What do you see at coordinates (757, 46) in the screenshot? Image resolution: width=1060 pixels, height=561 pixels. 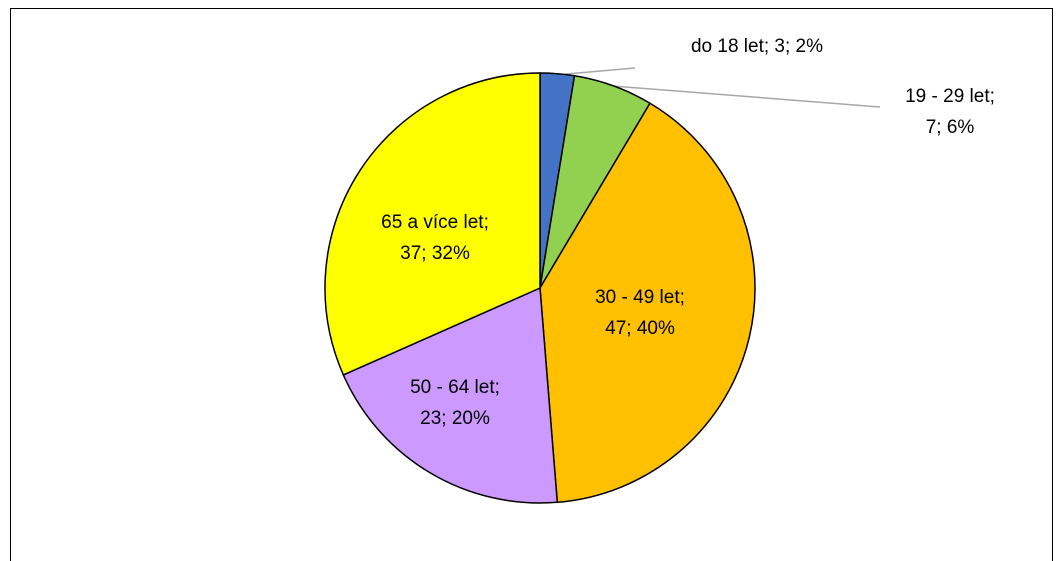 I see `data-label: do 18 let; 3; 2%` at bounding box center [757, 46].